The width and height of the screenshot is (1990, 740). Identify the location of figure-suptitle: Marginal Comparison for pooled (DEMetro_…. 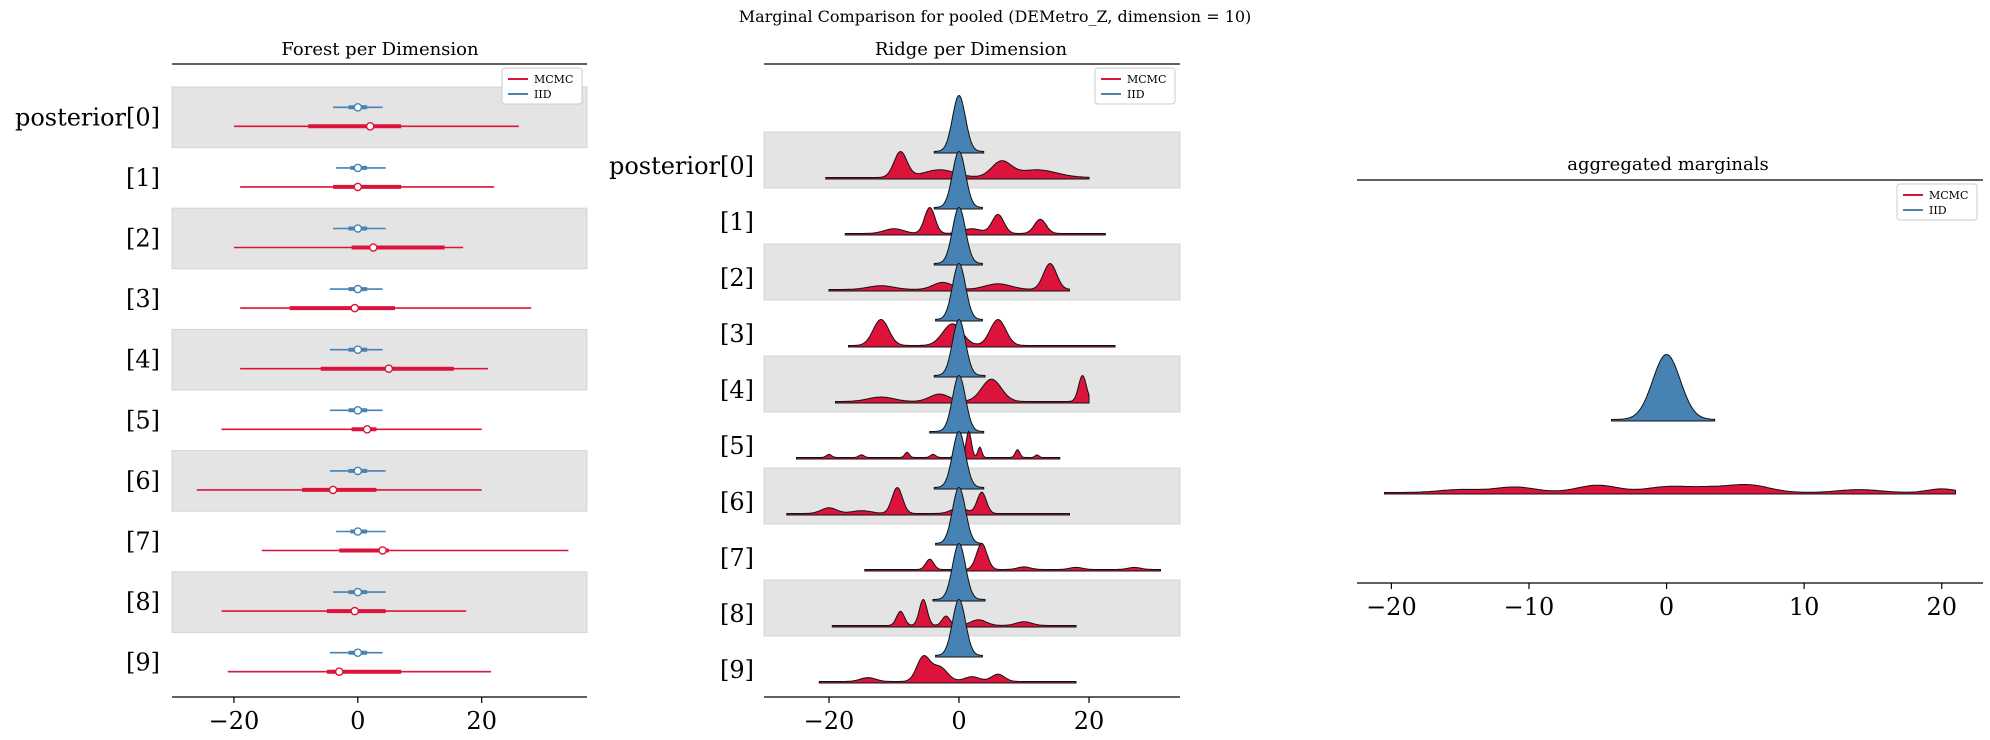
(995, 16).